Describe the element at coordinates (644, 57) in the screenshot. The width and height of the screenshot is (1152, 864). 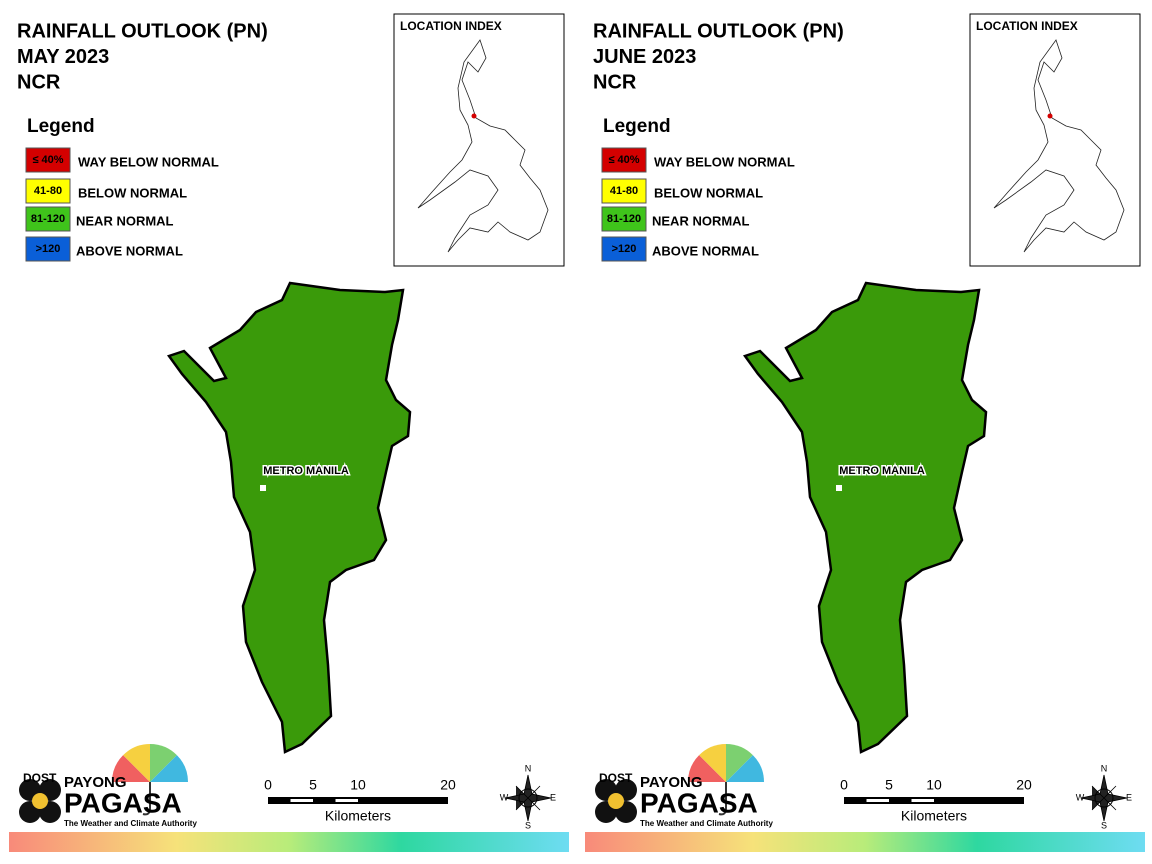
I see `title-line: JUNE 2023` at that location.